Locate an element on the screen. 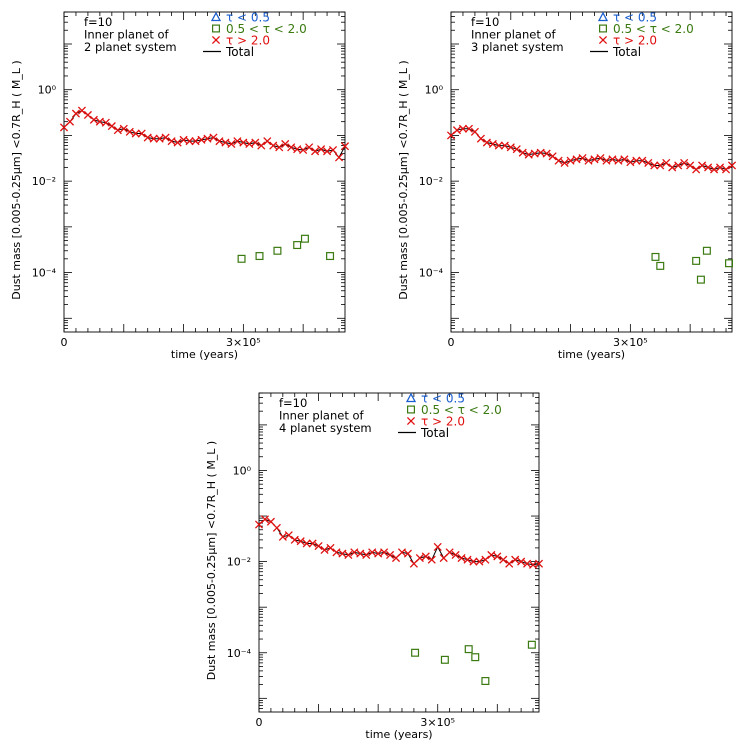 This screenshot has height=750, width=739. y-axis-label: Dust mass [0.005-0.25μm] <0.7R_H ( M_L ) is located at coordinates (403, 179).